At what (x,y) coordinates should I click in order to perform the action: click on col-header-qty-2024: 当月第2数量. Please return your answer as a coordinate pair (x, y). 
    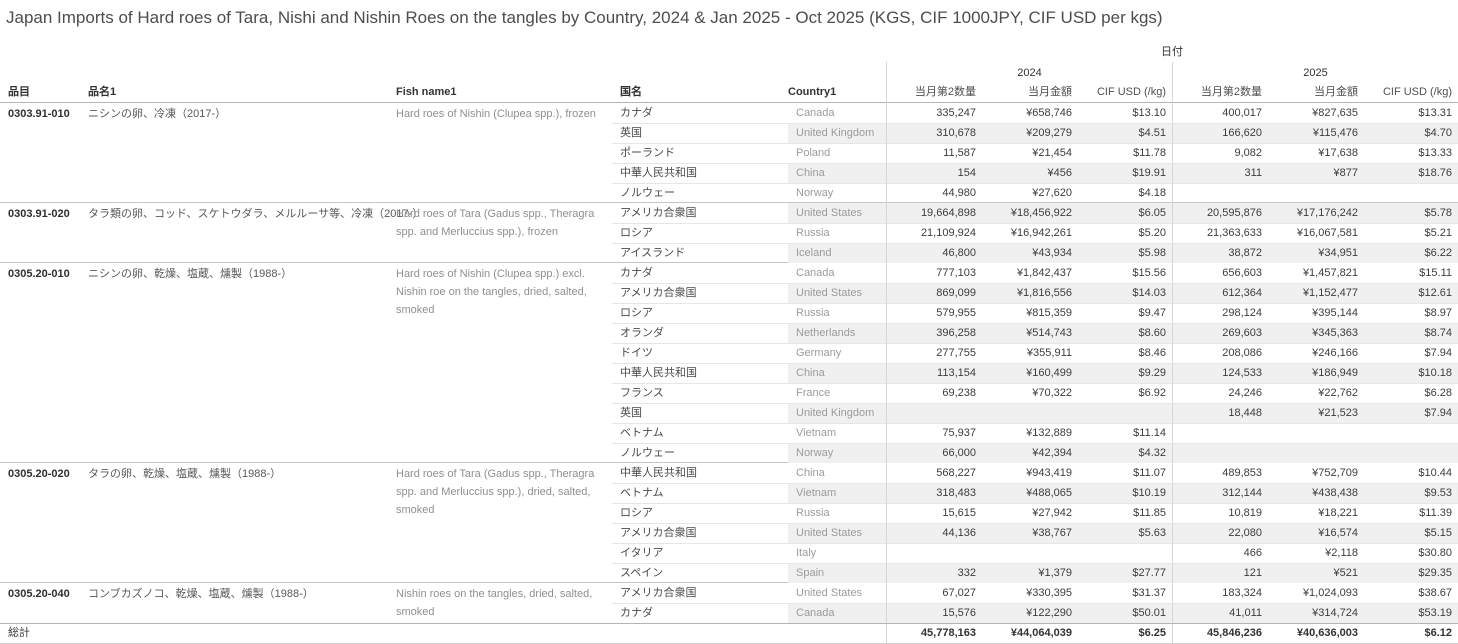
    Looking at the image, I should click on (934, 93).